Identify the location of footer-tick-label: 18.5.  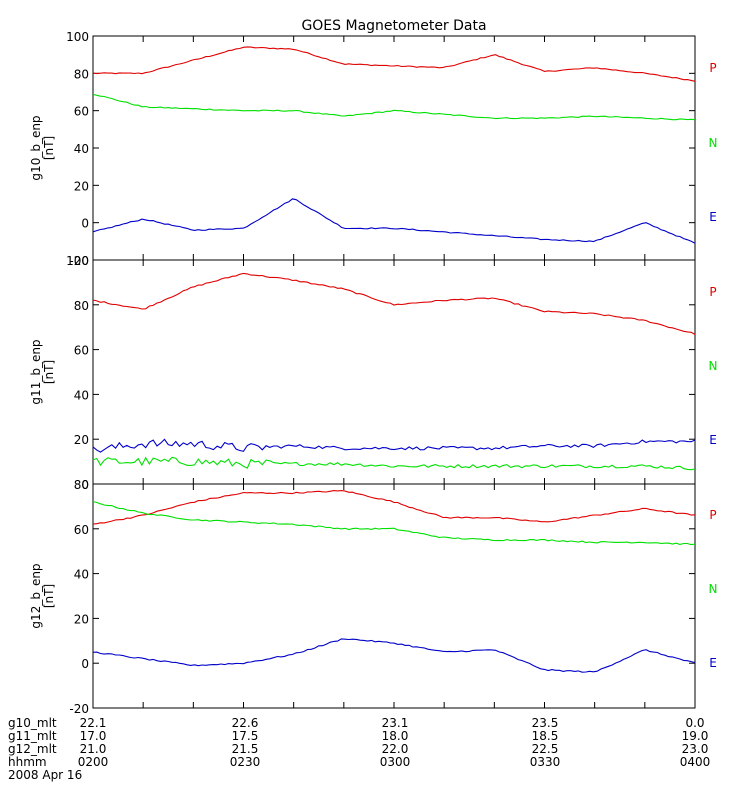
(545, 736).